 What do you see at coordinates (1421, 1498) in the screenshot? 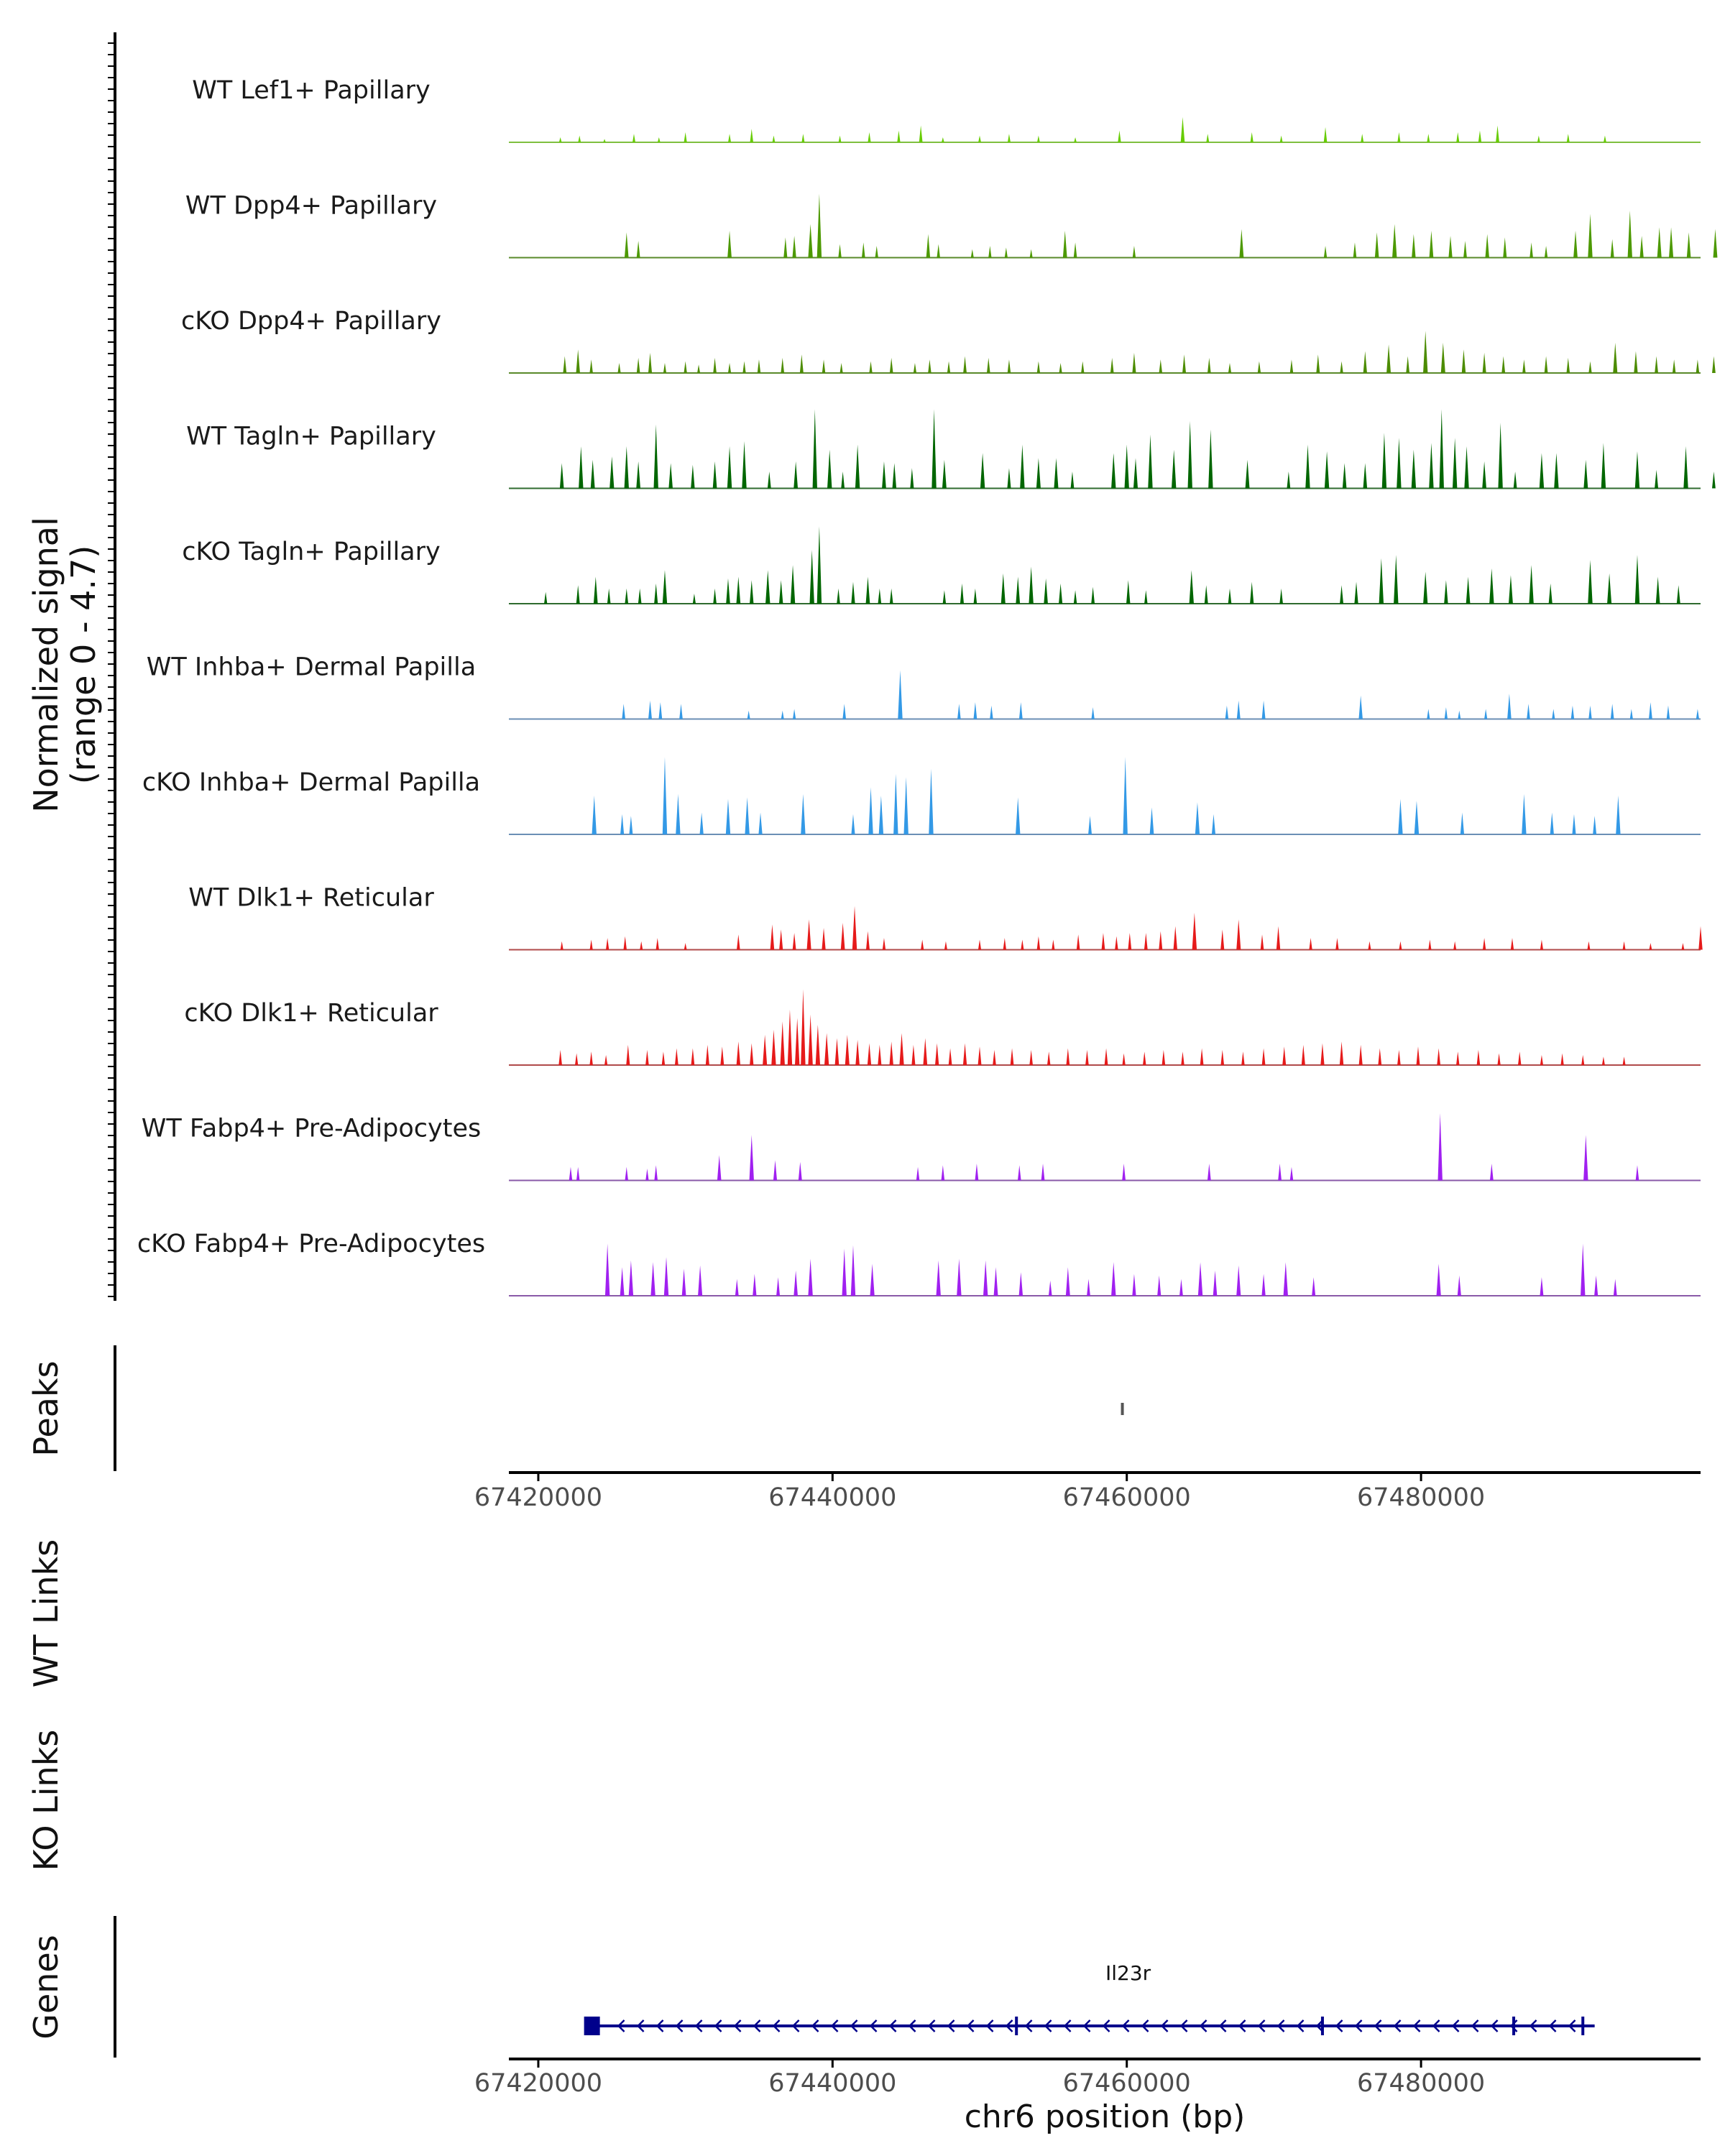
I see `x-tick-label: 67480000` at bounding box center [1421, 1498].